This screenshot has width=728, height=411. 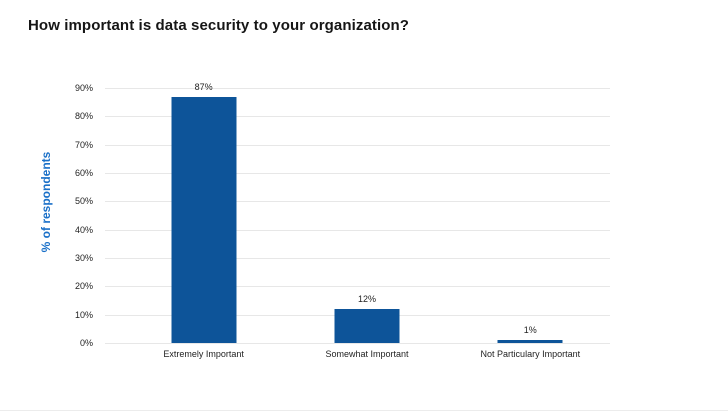 What do you see at coordinates (366, 299) in the screenshot?
I see `bar-value-label: 12%` at bounding box center [366, 299].